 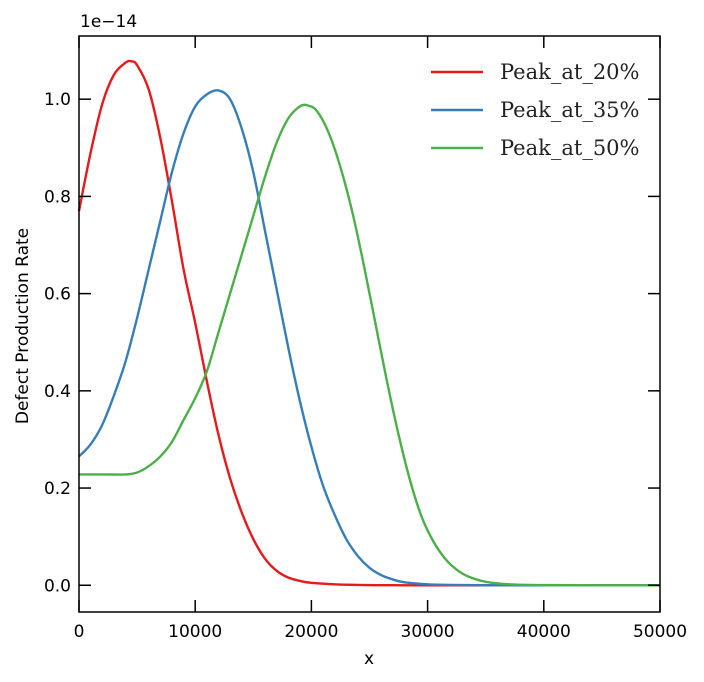 I want to click on legend-label-1: Peak_at_20%, so click(x=570, y=72).